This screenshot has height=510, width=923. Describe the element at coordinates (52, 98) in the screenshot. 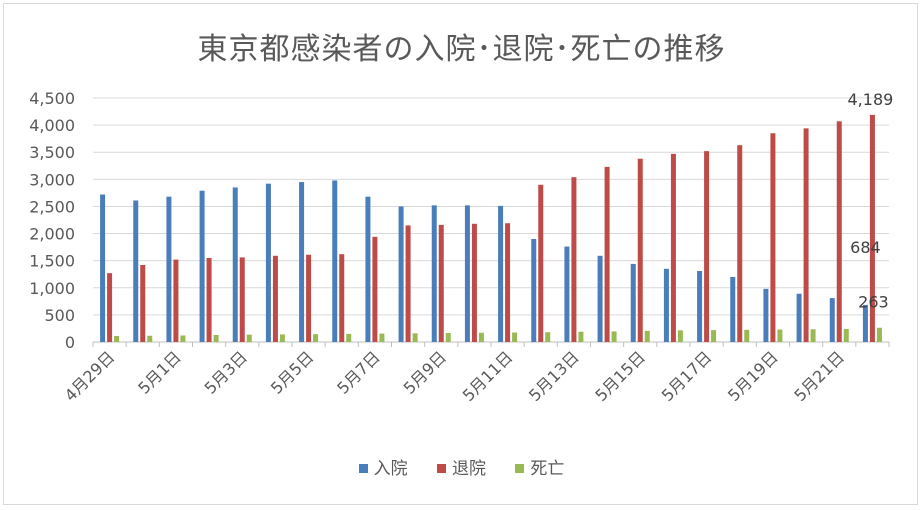

I see `y-tick-label: 4,500` at that location.